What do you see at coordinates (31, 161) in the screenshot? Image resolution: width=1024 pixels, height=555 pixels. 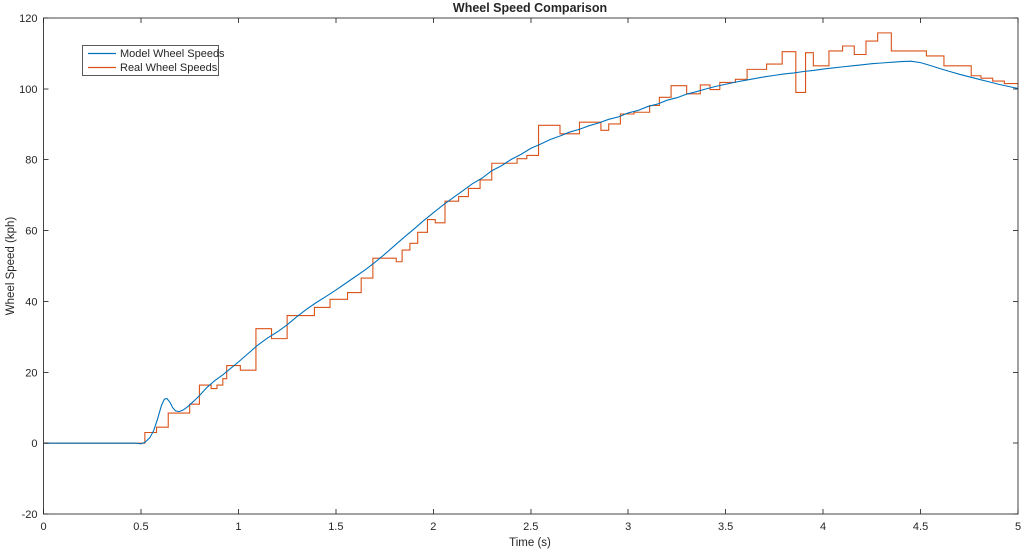 I see `tick-label: 80` at bounding box center [31, 161].